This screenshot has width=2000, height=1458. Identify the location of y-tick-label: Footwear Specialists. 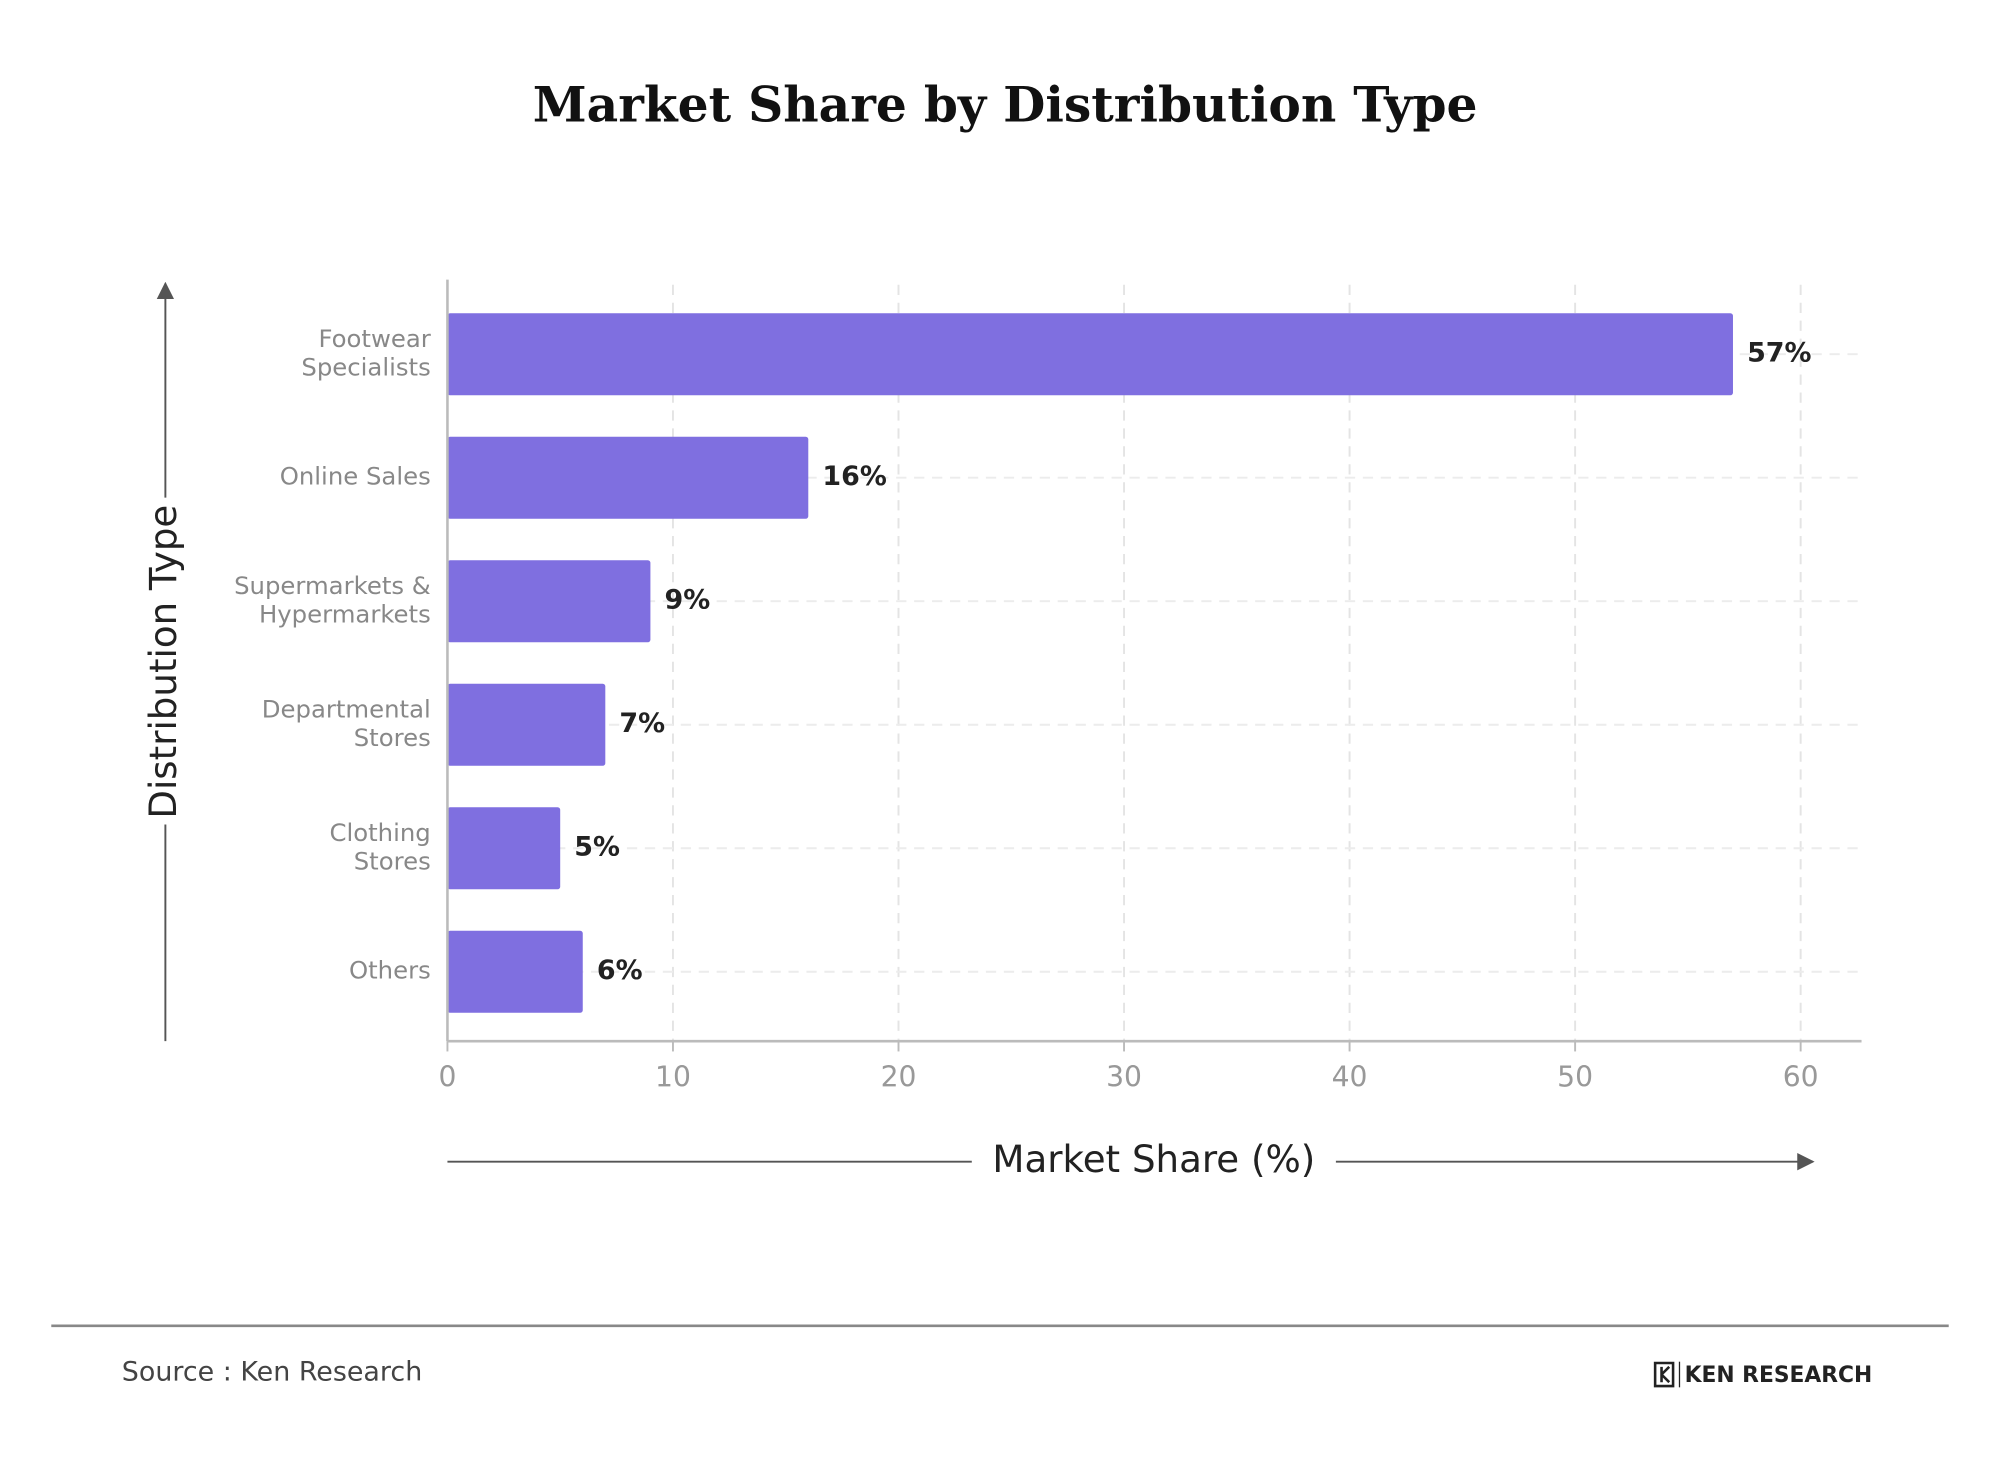
(366, 352).